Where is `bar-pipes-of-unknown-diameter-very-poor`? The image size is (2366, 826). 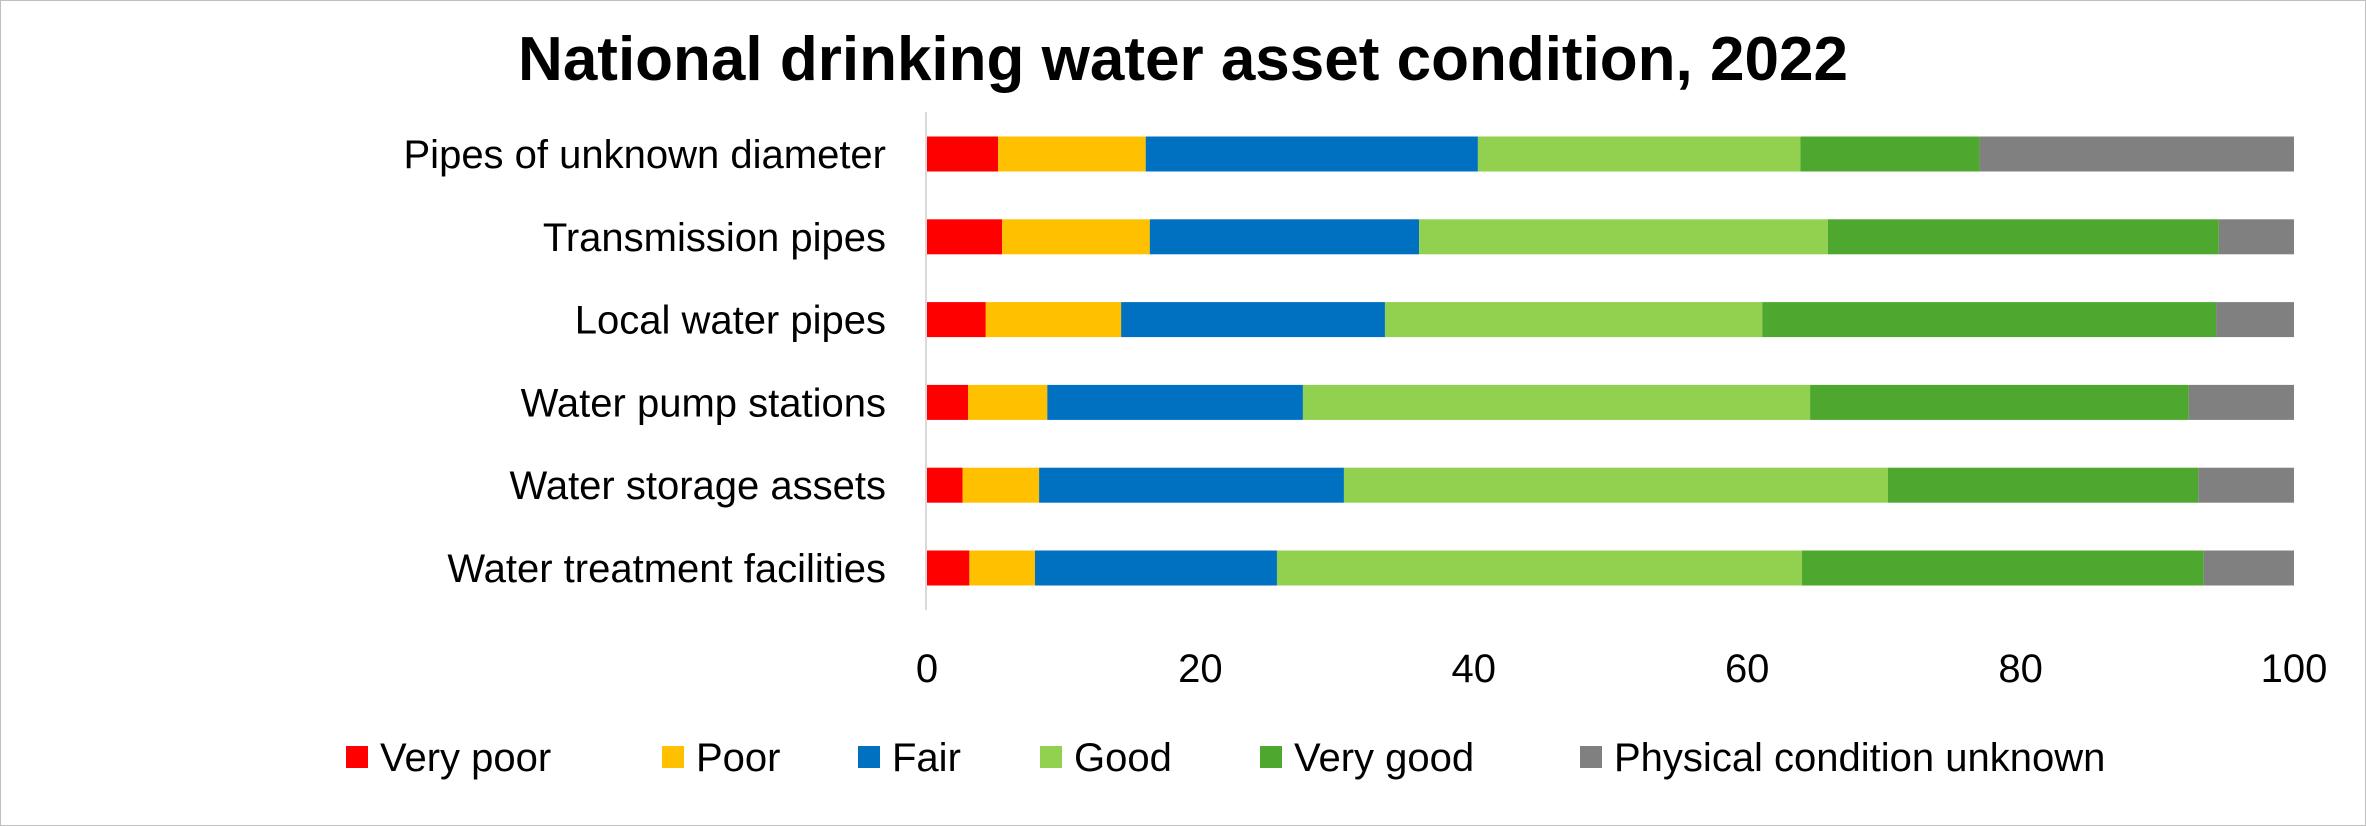 bar-pipes-of-unknown-diameter-very-poor is located at coordinates (963, 154).